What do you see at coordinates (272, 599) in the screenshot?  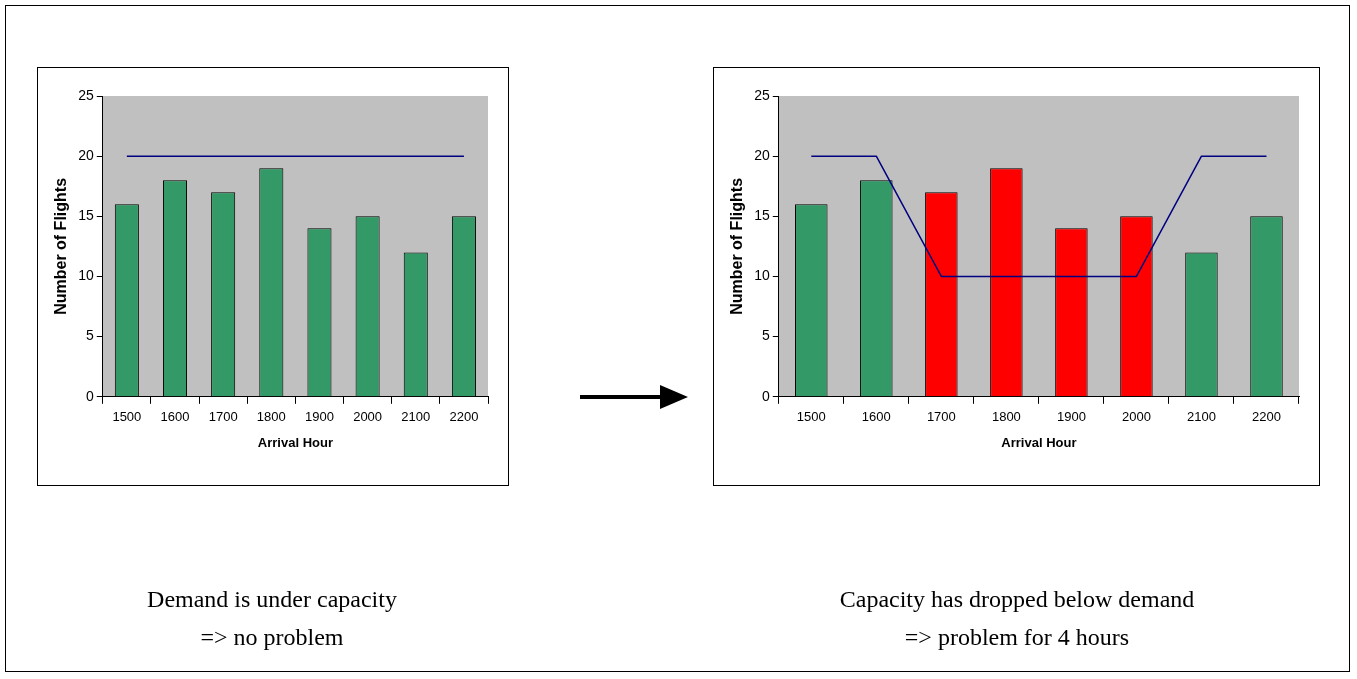 I see `text: Demand is under capacity` at bounding box center [272, 599].